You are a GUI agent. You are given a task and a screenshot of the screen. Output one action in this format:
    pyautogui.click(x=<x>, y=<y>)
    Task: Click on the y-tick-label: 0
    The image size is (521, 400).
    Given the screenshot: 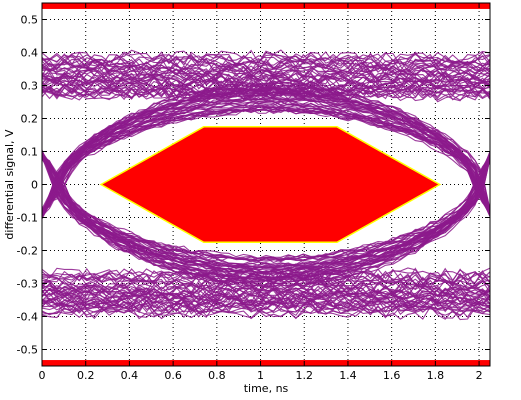 What is the action you would take?
    pyautogui.click(x=34, y=185)
    